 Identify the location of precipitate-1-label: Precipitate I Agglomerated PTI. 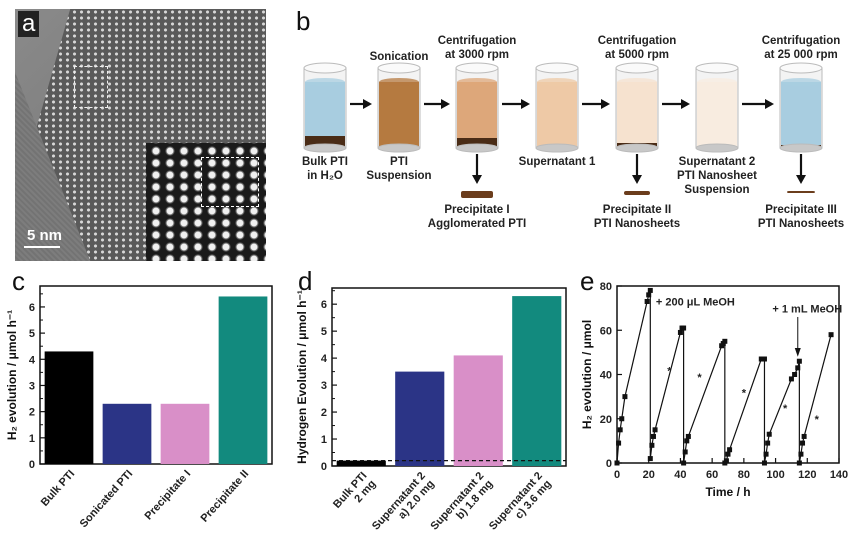
(477, 217).